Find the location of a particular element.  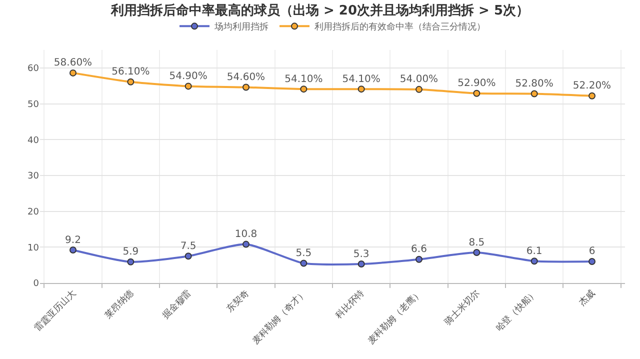

data-label: 54.00% is located at coordinates (419, 80).